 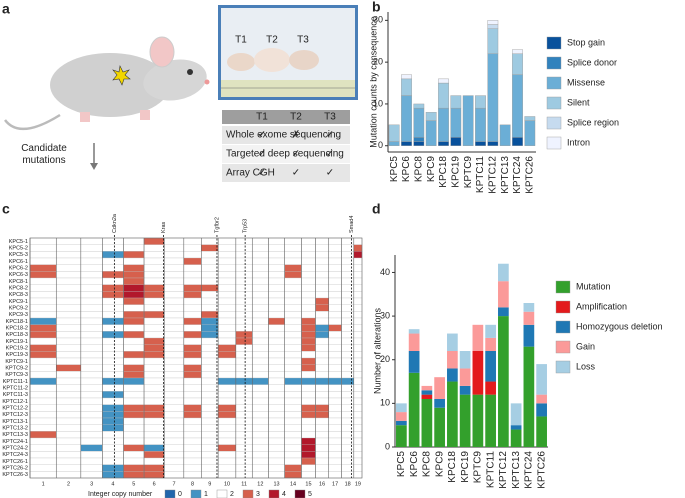 What do you see at coordinates (227, 484) in the screenshot?
I see `column-label: 10` at bounding box center [227, 484].